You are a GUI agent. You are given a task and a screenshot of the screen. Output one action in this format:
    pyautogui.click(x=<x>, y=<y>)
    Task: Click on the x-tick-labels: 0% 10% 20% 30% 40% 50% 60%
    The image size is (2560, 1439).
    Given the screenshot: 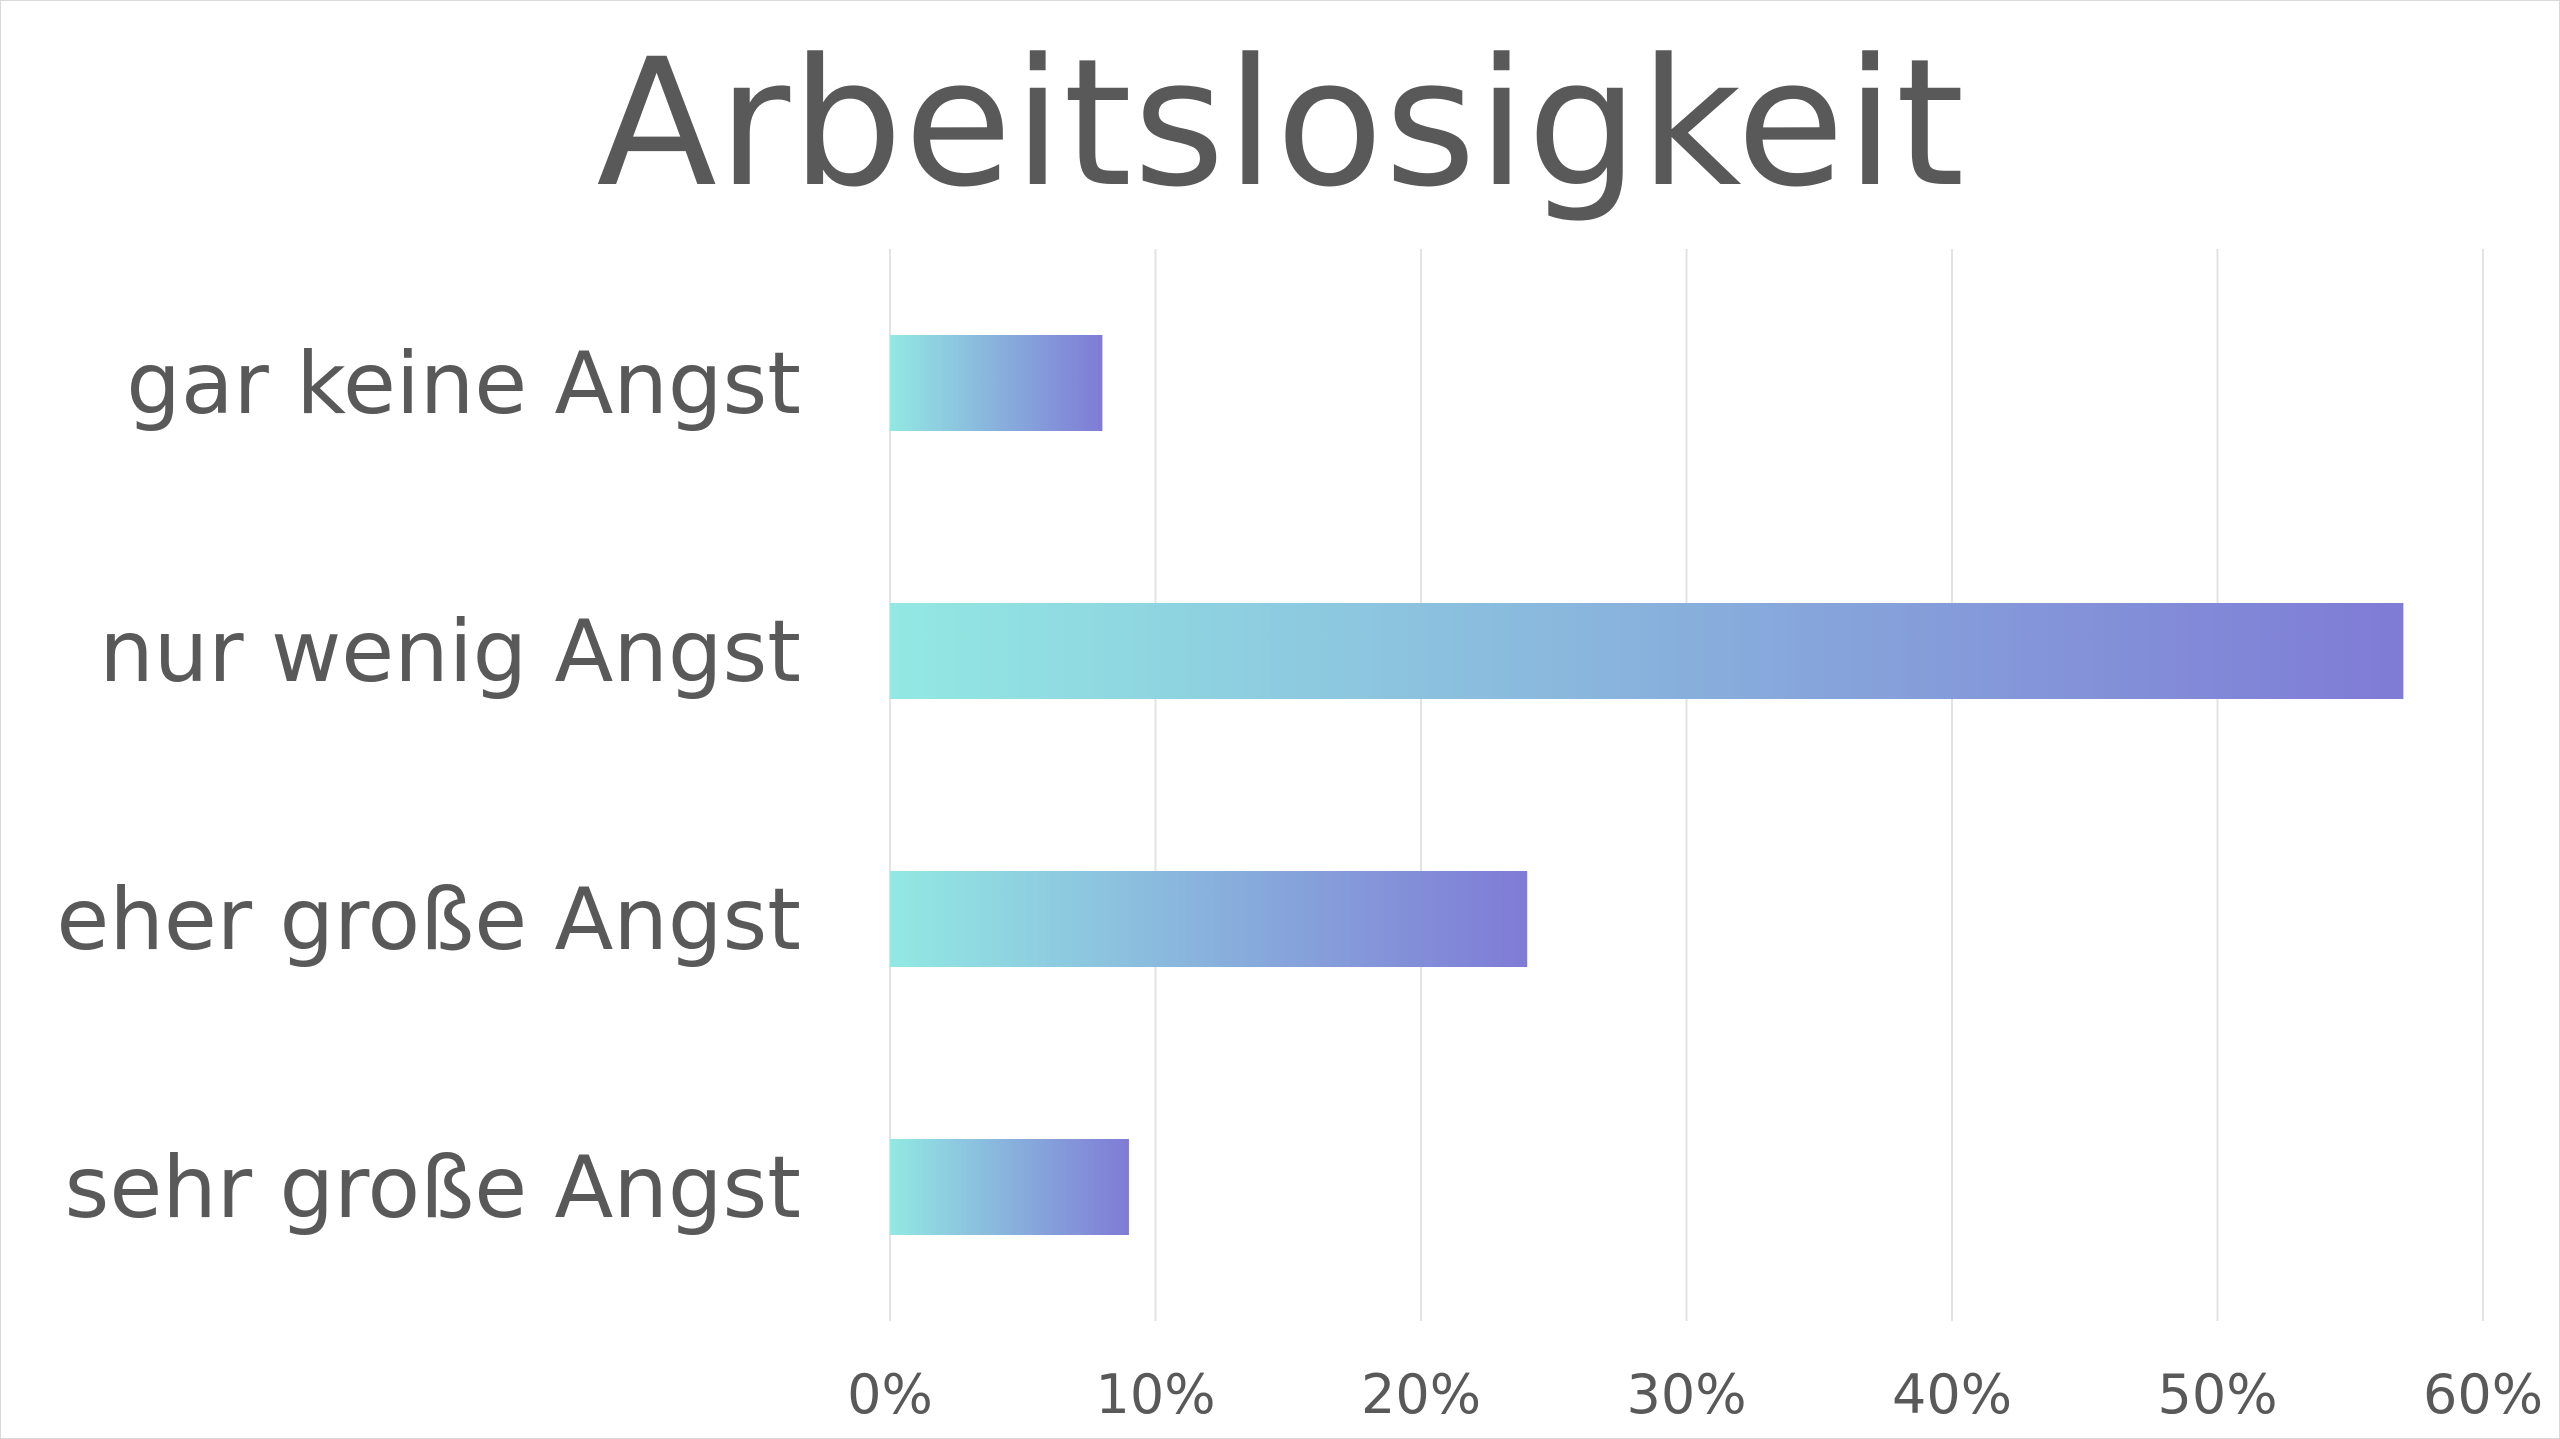 What is the action you would take?
    pyautogui.click(x=1695, y=1394)
    